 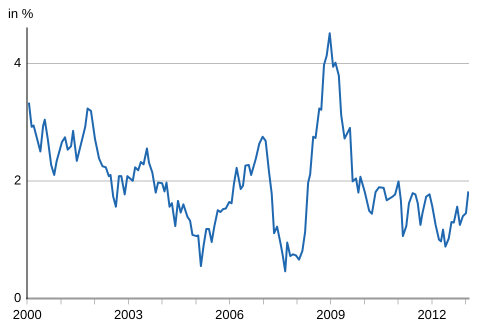 What do you see at coordinates (21, 14) in the screenshot?
I see `y-axis-title: in %` at bounding box center [21, 14].